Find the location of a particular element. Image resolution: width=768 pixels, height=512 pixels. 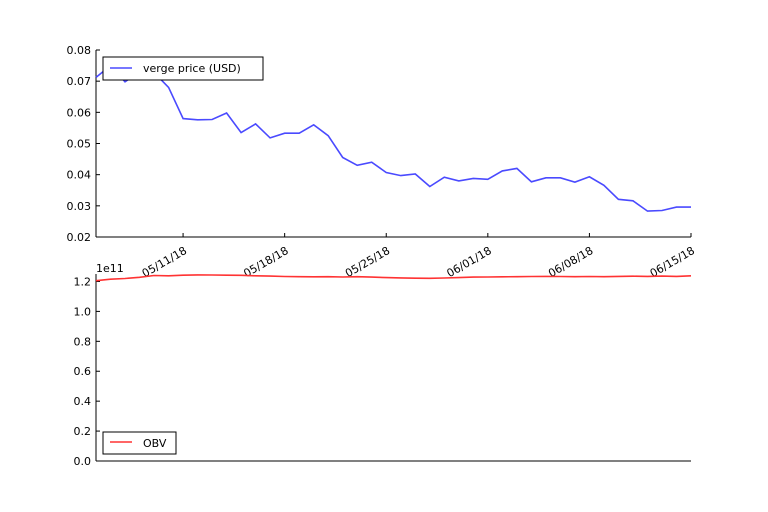

price-y-tick-label: 0.03 is located at coordinates (79, 206).